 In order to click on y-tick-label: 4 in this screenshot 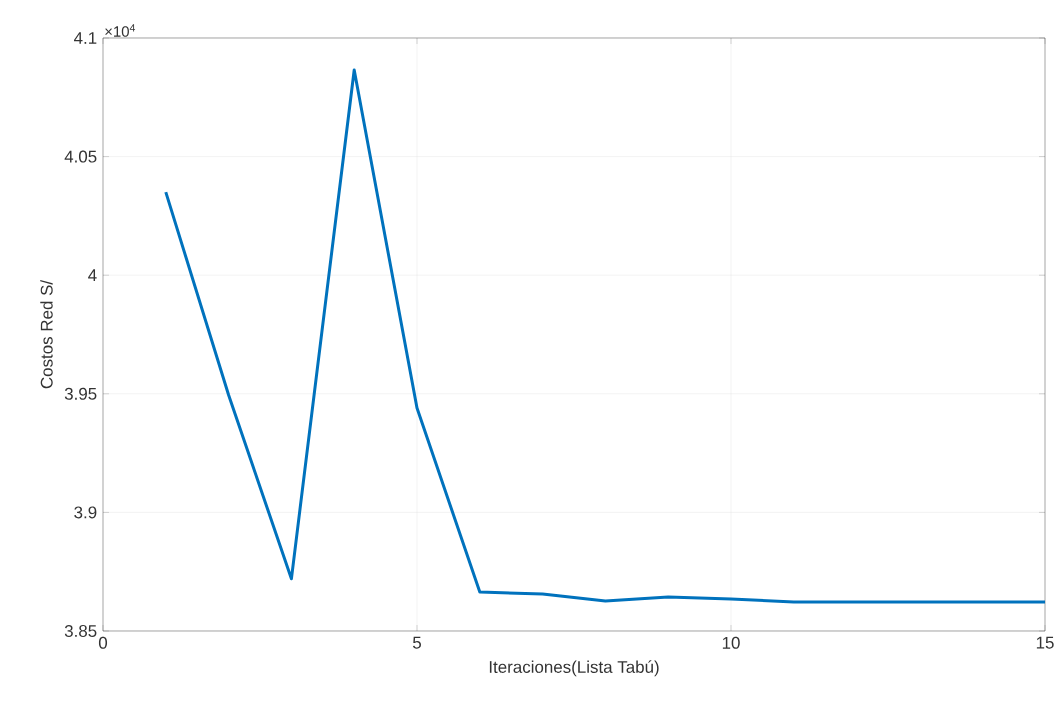, I will do `click(92, 275)`.